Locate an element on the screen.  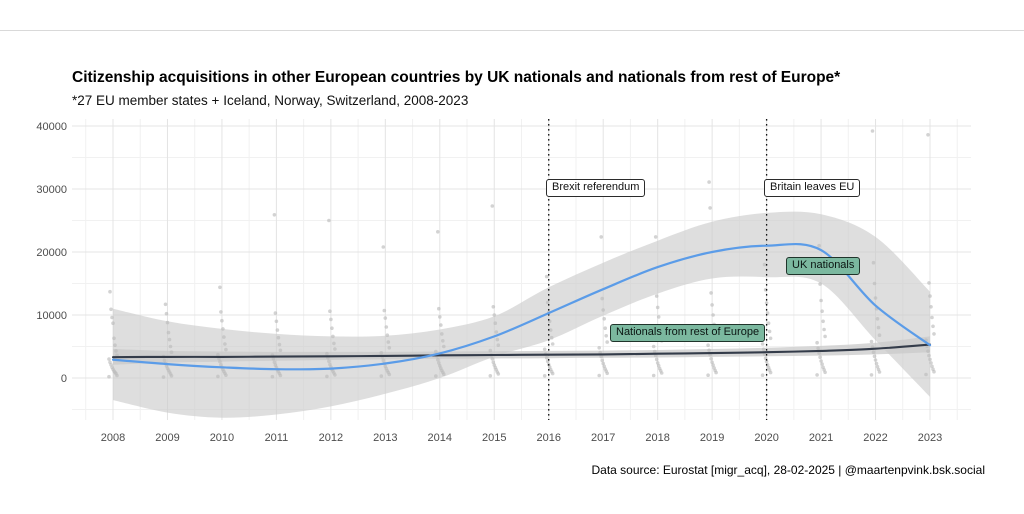
britain-leaves-eu-annotation: Britain leaves EU is located at coordinates (812, 188).